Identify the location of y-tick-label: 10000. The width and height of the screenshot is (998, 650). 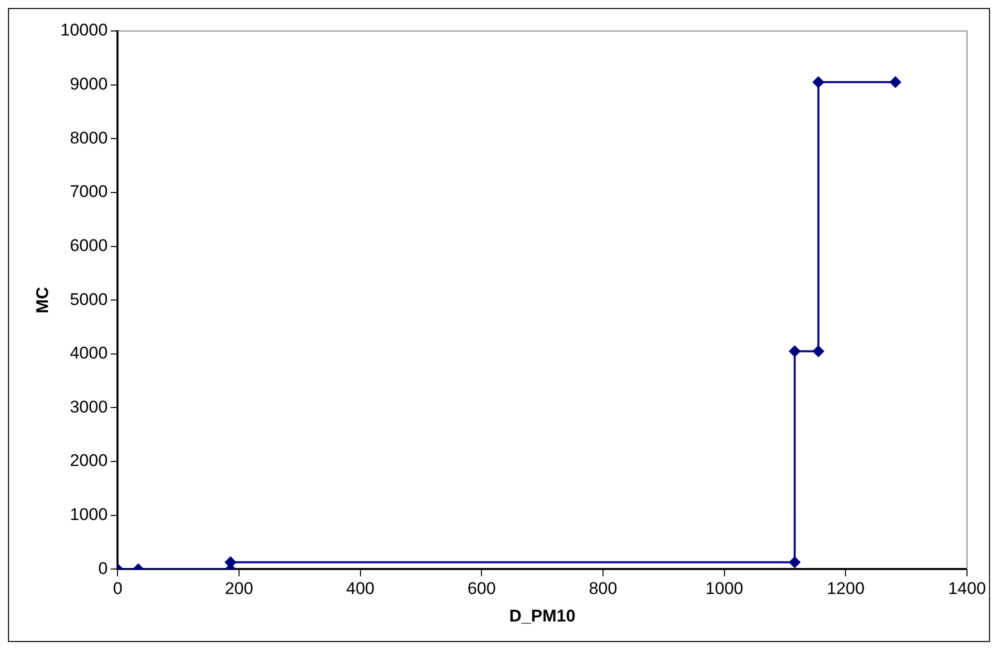
(84, 30).